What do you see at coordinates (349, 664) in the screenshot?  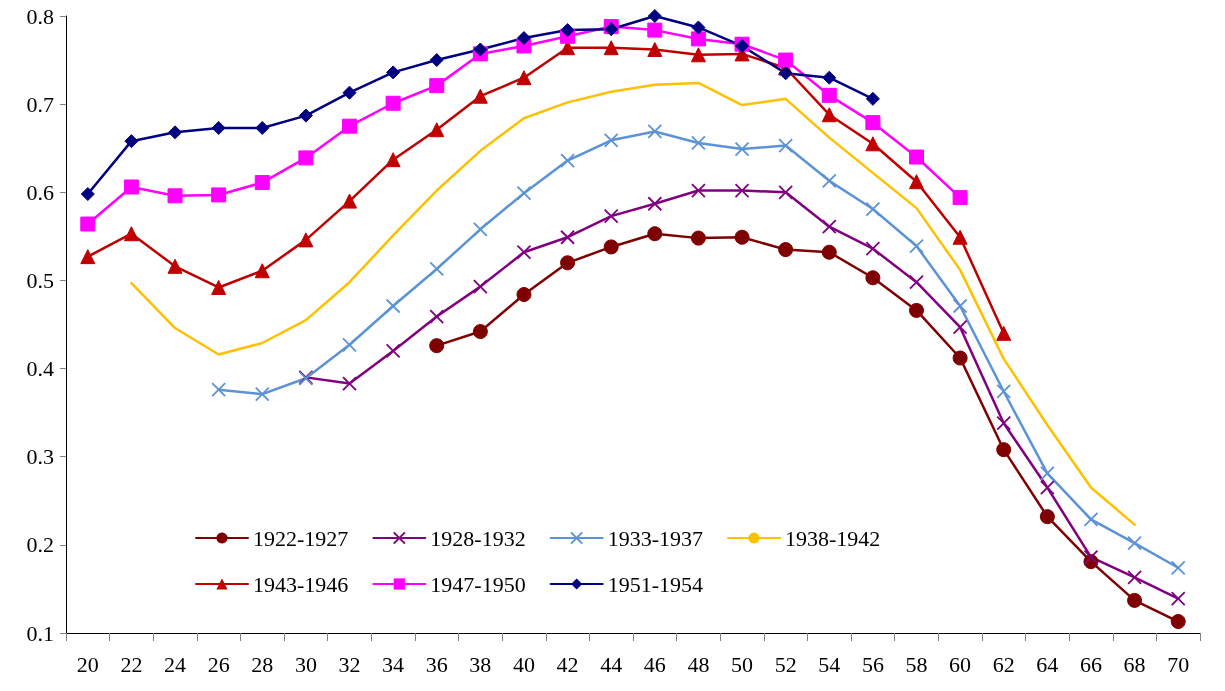 I see `x-tick-label: 32` at bounding box center [349, 664].